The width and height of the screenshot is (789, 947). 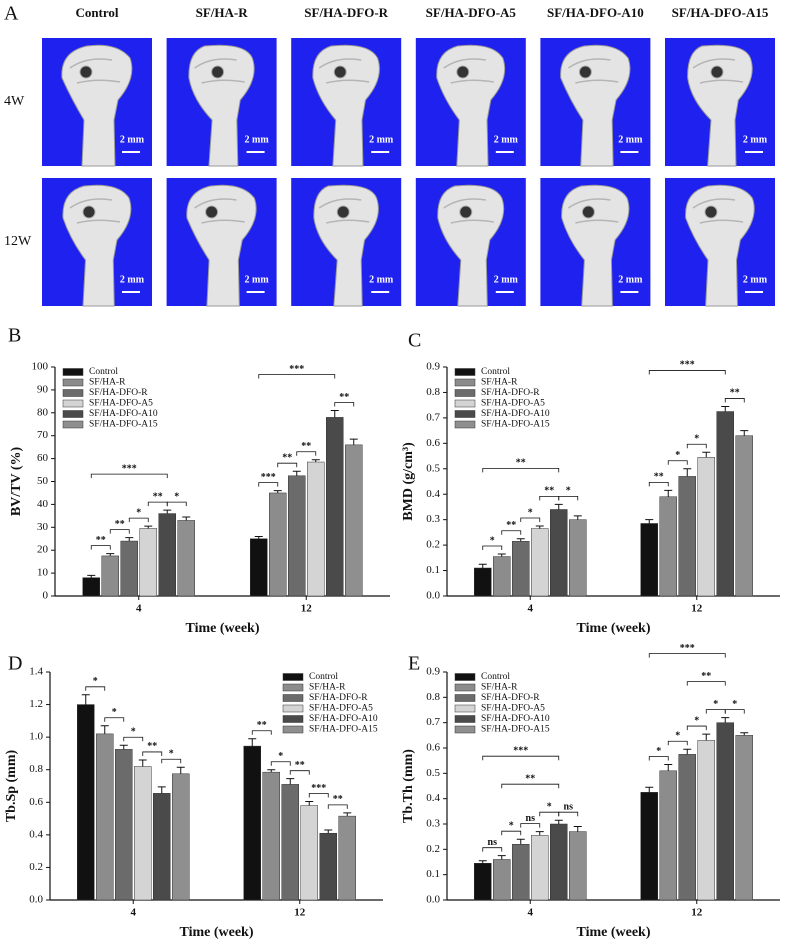 What do you see at coordinates (433, 367) in the screenshot?
I see `y-tick-label: 0.9` at bounding box center [433, 367].